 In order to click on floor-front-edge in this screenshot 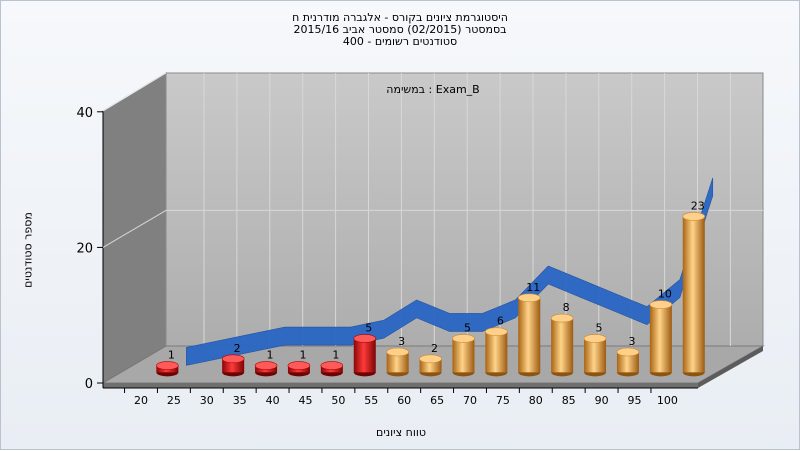, I will do `click(400, 385)`.